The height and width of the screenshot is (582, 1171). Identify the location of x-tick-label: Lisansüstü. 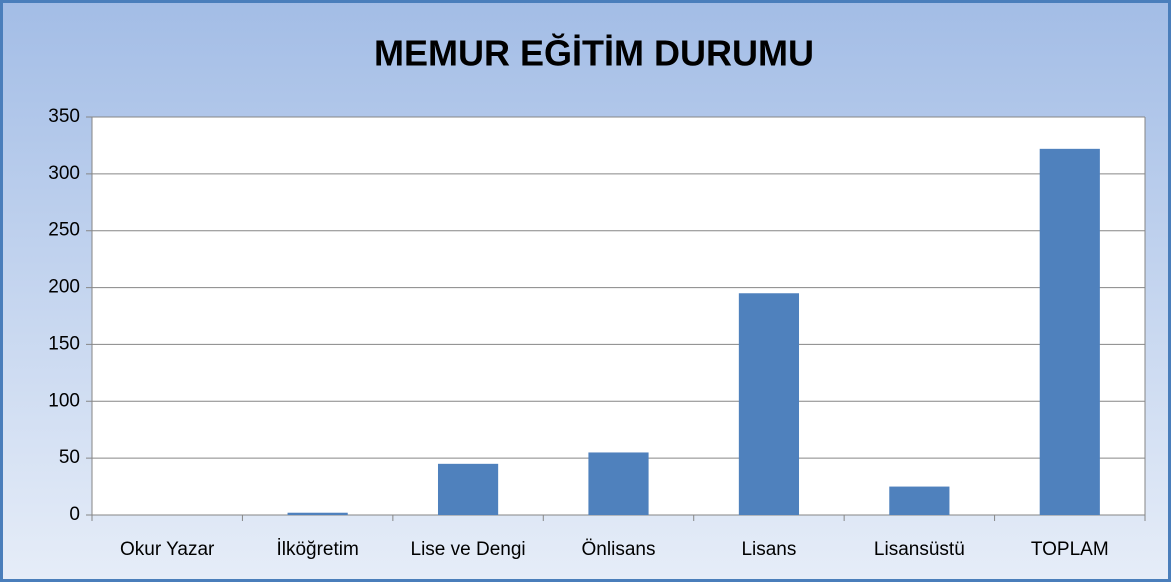
(919, 549).